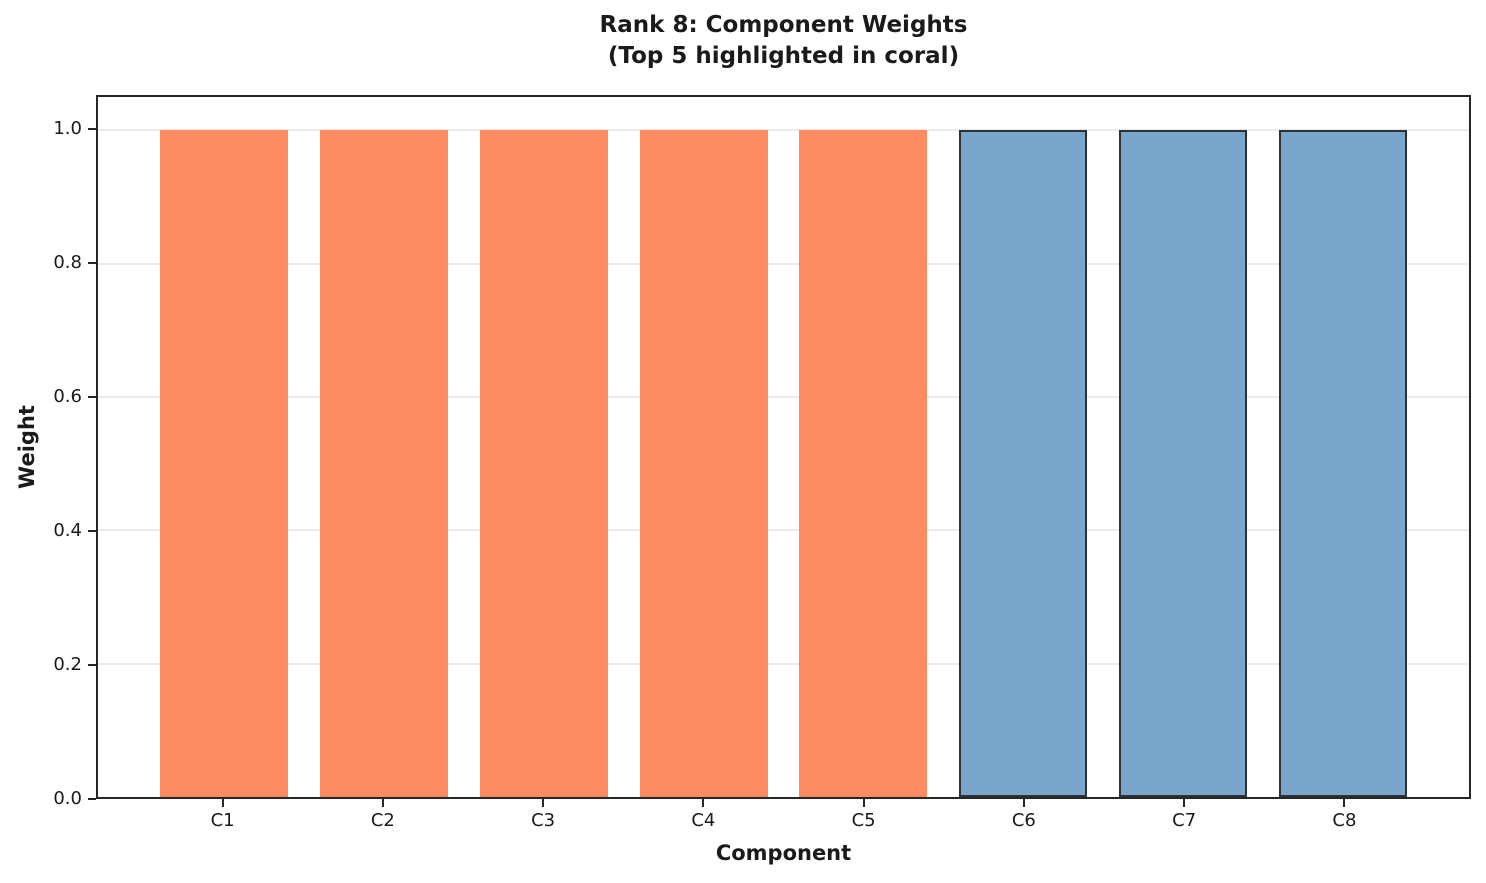 This screenshot has width=1486, height=883. What do you see at coordinates (67, 798) in the screenshot?
I see `y-tick-label: 0.0` at bounding box center [67, 798].